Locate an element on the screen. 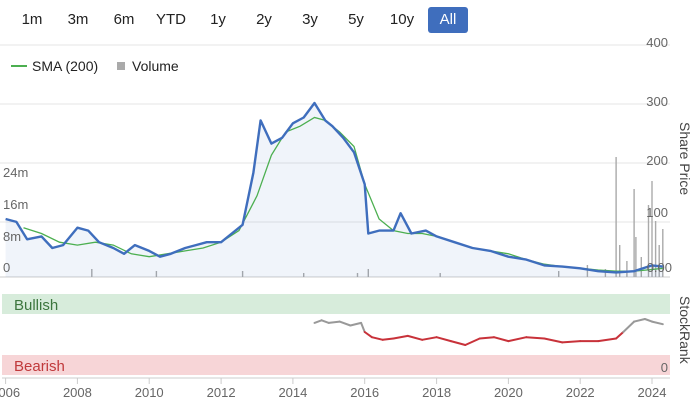  price-tick-200: 200 is located at coordinates (657, 160).